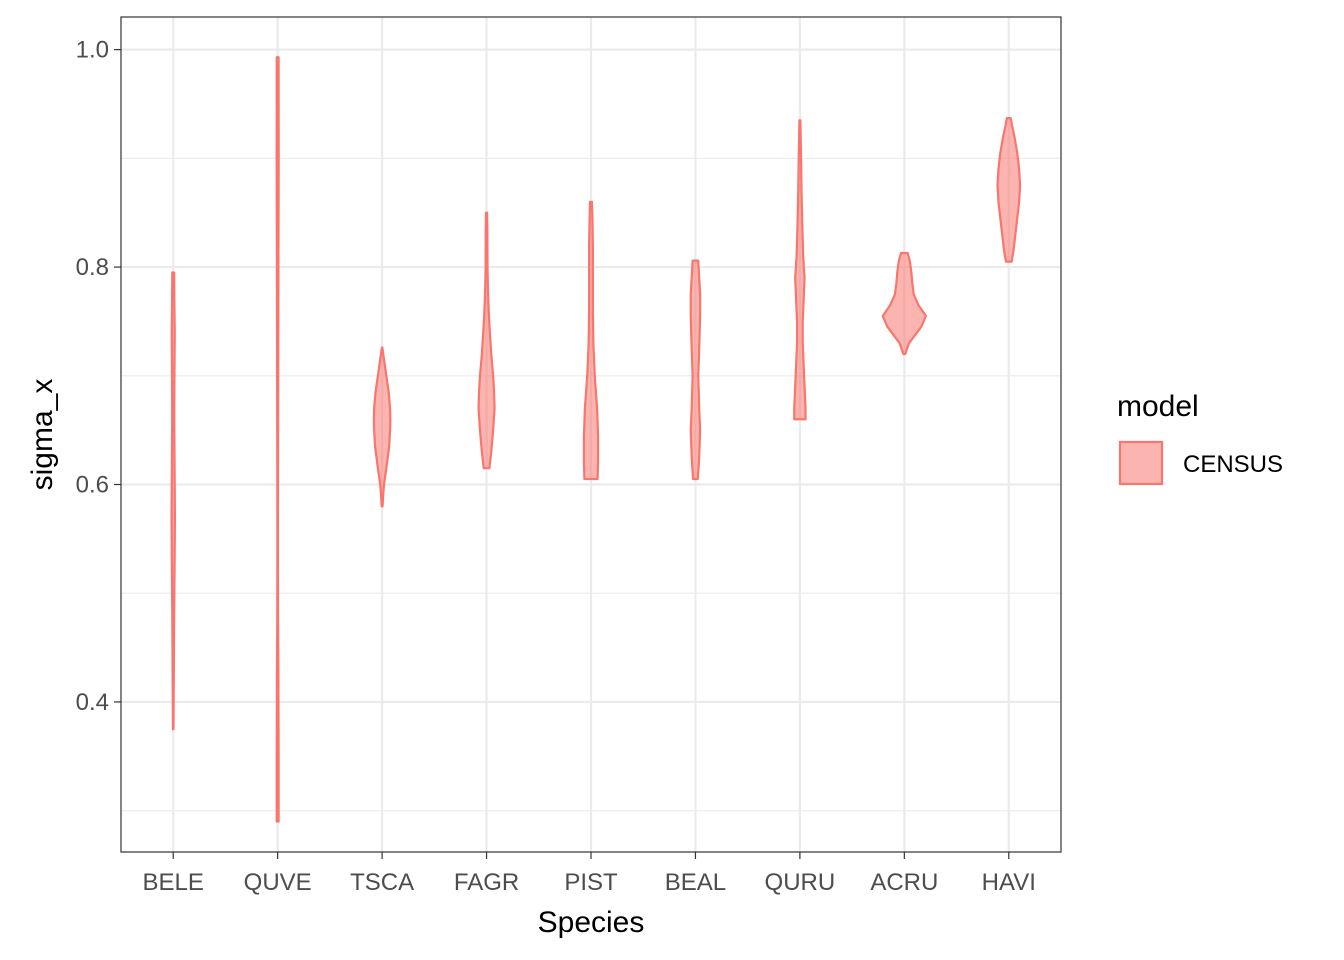  I want to click on y-axis-title: sigma_x, so click(42, 435).